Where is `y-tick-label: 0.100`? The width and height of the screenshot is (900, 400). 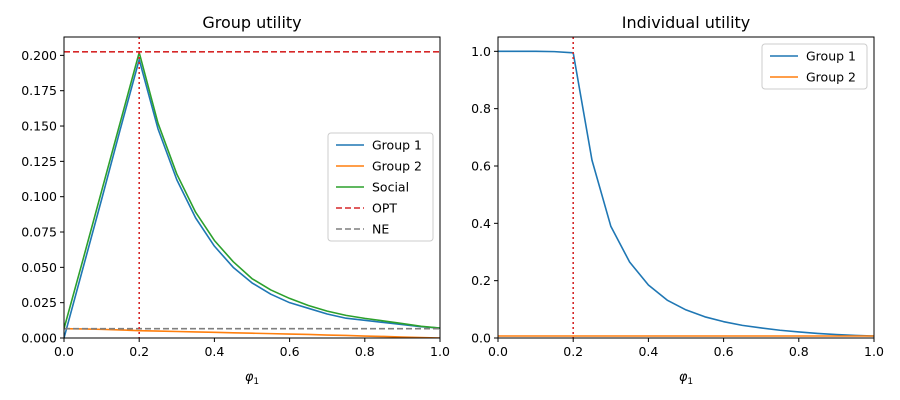
y-tick-label: 0.100 is located at coordinates (39, 196).